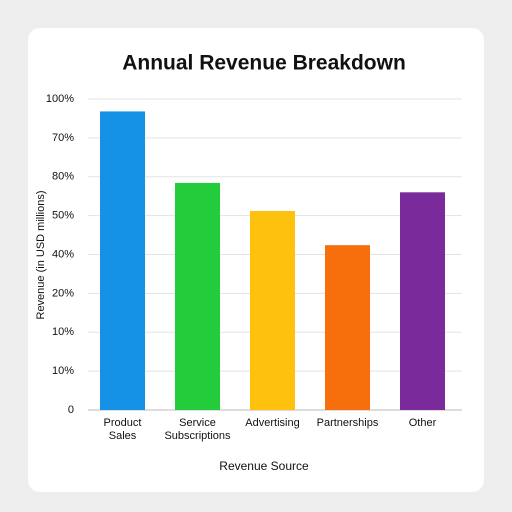 This screenshot has height=512, width=512. What do you see at coordinates (63, 216) in the screenshot?
I see `y-tick-label: 50%` at bounding box center [63, 216].